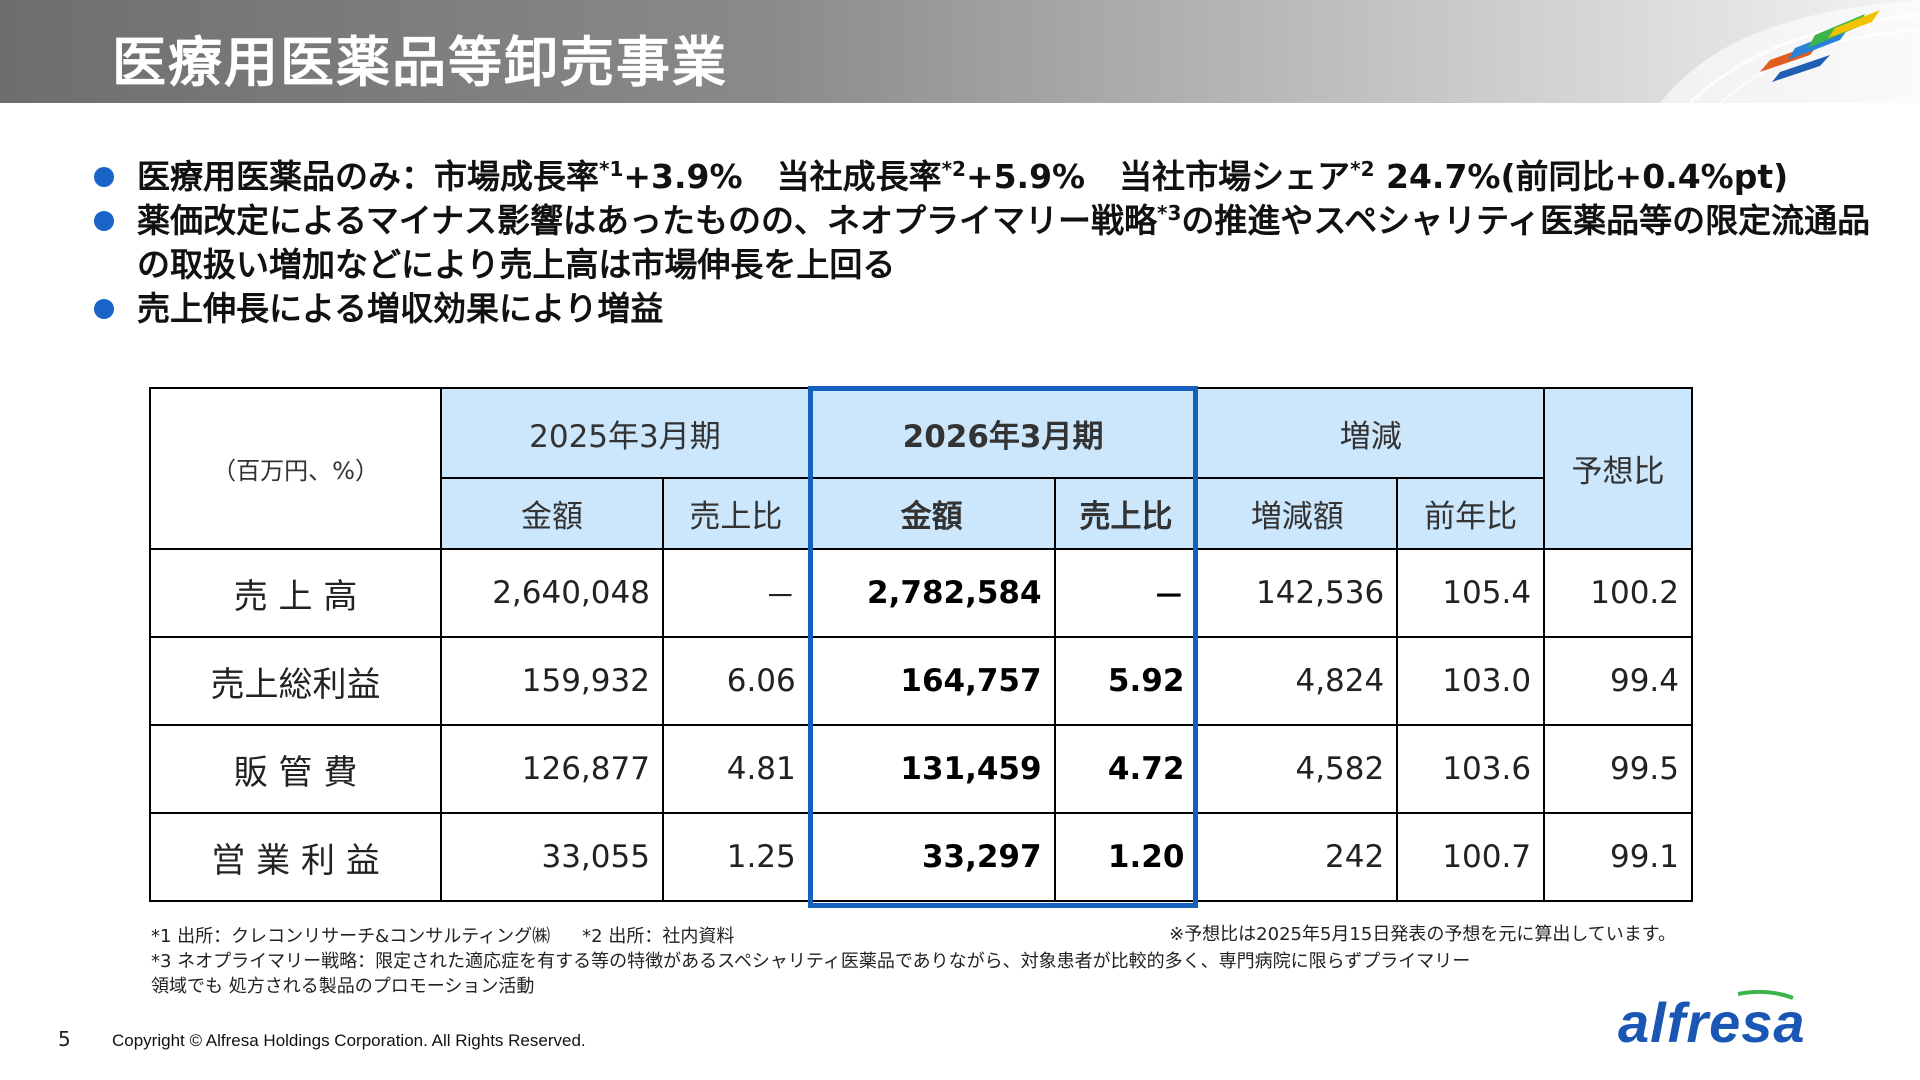  Describe the element at coordinates (552, 513) in the screenshot. I see `prev-amount-header: 金額` at that location.